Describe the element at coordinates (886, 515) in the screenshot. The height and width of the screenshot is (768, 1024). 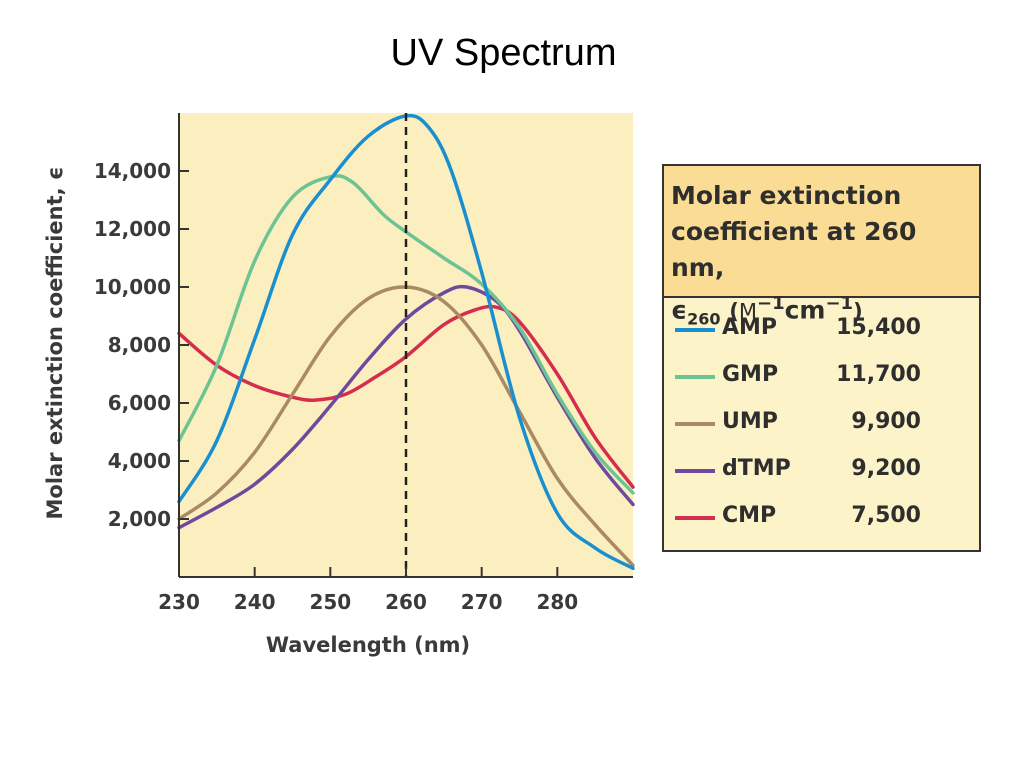
I see `legend-value-cmp: 7,500` at that location.